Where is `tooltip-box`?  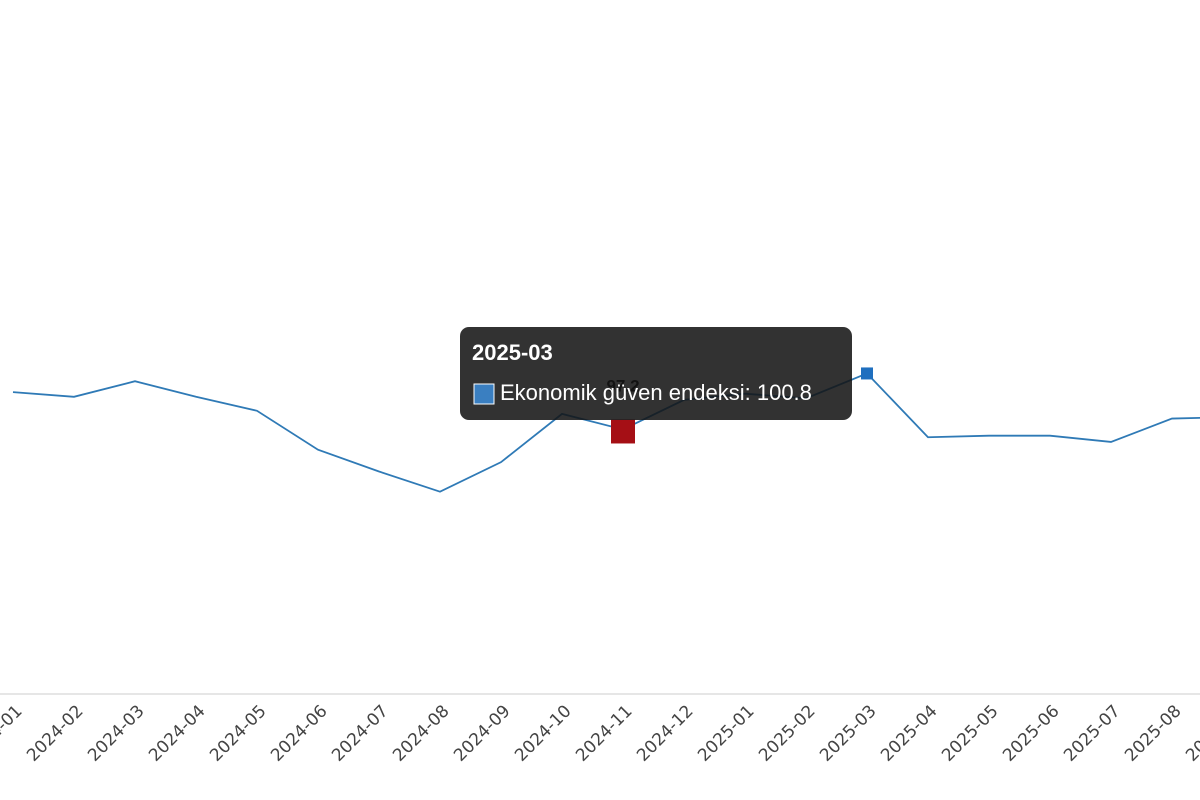
tooltip-box is located at coordinates (656, 373).